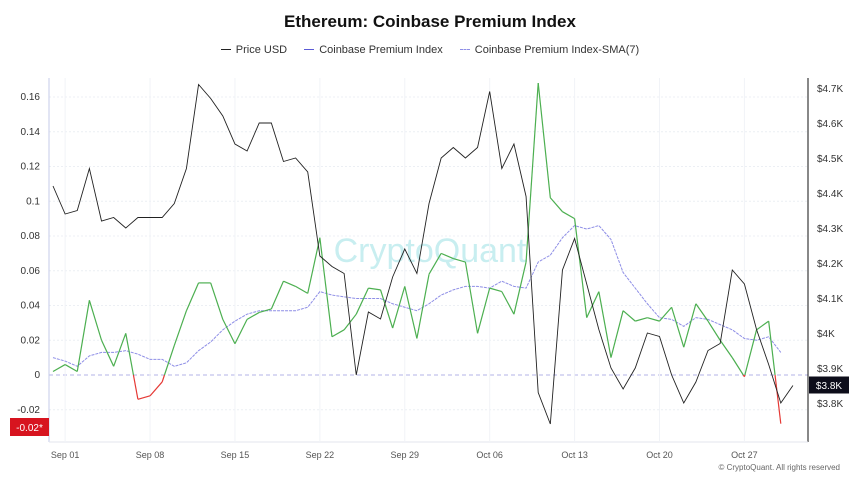 The width and height of the screenshot is (860, 484). What do you see at coordinates (225, 49) in the screenshot?
I see `legend-swatch-price` at bounding box center [225, 49].